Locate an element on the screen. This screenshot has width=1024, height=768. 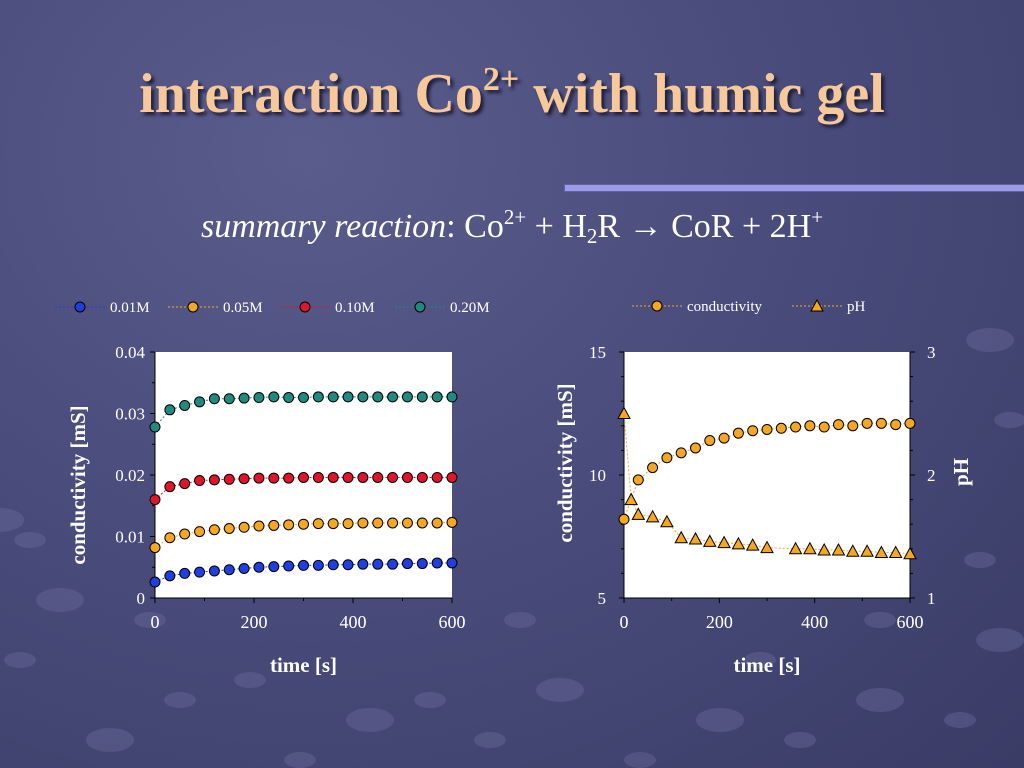
plot-area is located at coordinates (767, 475).